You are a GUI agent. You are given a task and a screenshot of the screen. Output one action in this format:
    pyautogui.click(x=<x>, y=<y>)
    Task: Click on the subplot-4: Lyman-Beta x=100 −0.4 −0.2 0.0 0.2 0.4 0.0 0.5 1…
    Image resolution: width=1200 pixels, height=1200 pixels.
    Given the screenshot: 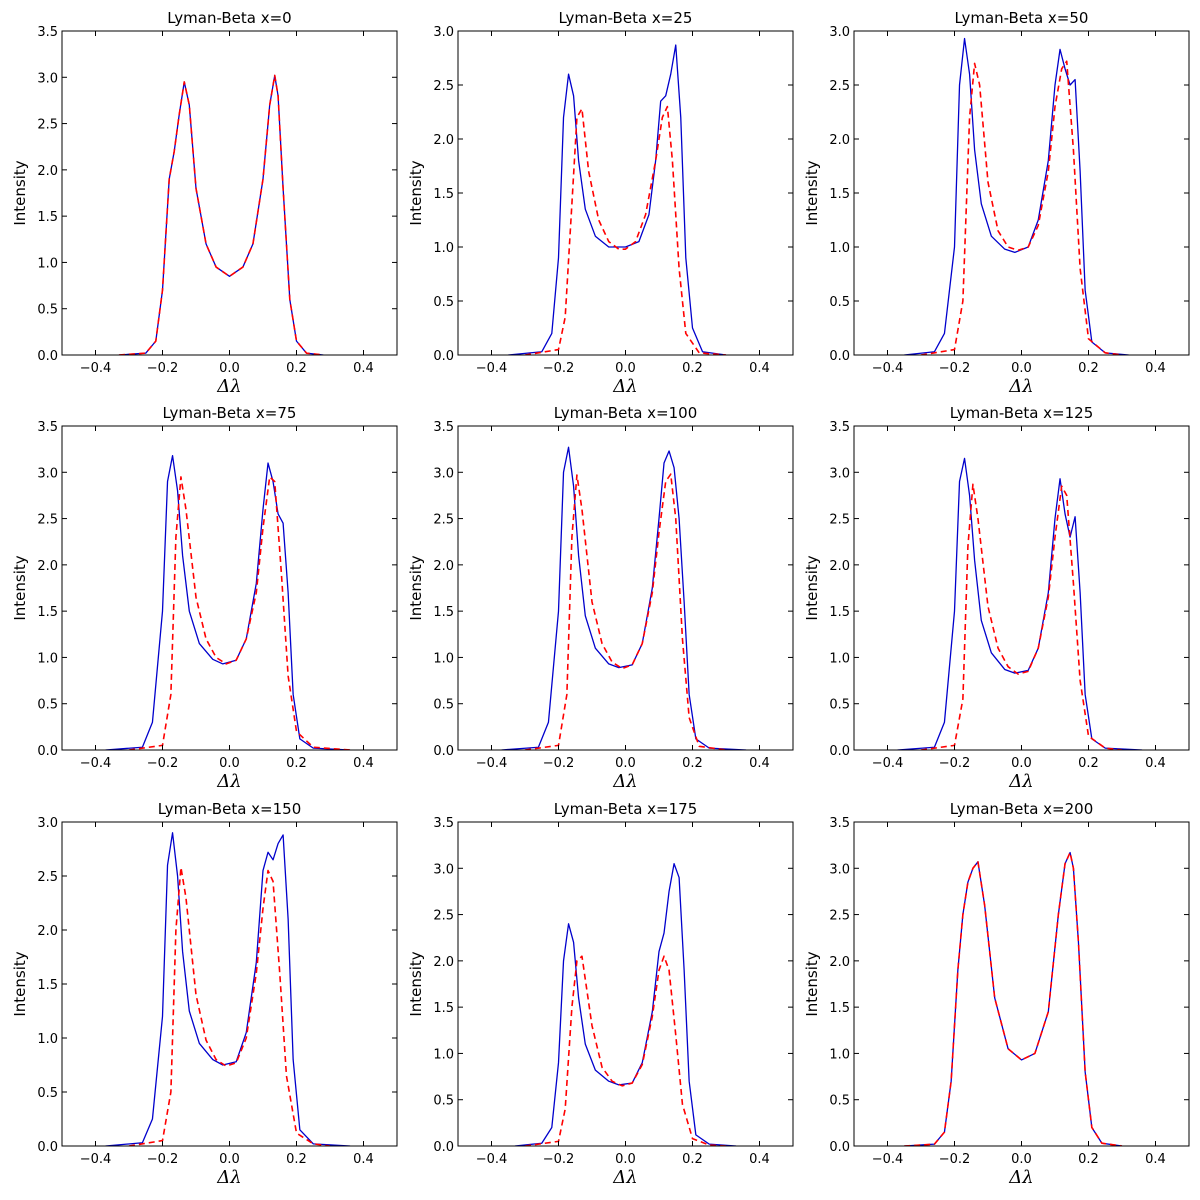 What is the action you would take?
    pyautogui.click(x=600, y=598)
    